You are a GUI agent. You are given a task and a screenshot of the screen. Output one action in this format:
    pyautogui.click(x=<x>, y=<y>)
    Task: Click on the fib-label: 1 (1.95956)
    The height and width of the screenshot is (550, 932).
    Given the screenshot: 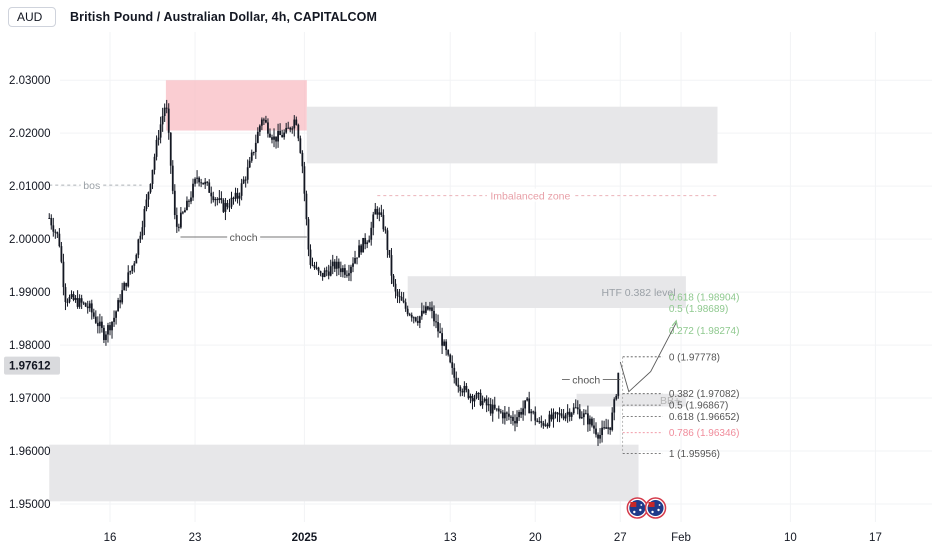 What is the action you would take?
    pyautogui.click(x=694, y=454)
    